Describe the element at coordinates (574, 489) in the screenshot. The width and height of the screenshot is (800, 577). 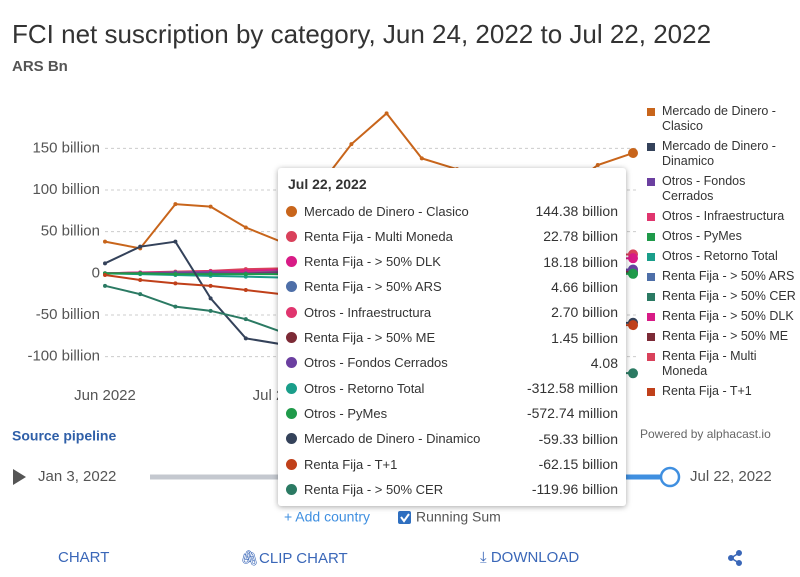
I see `tooltip-value: -119.96 billion` at that location.